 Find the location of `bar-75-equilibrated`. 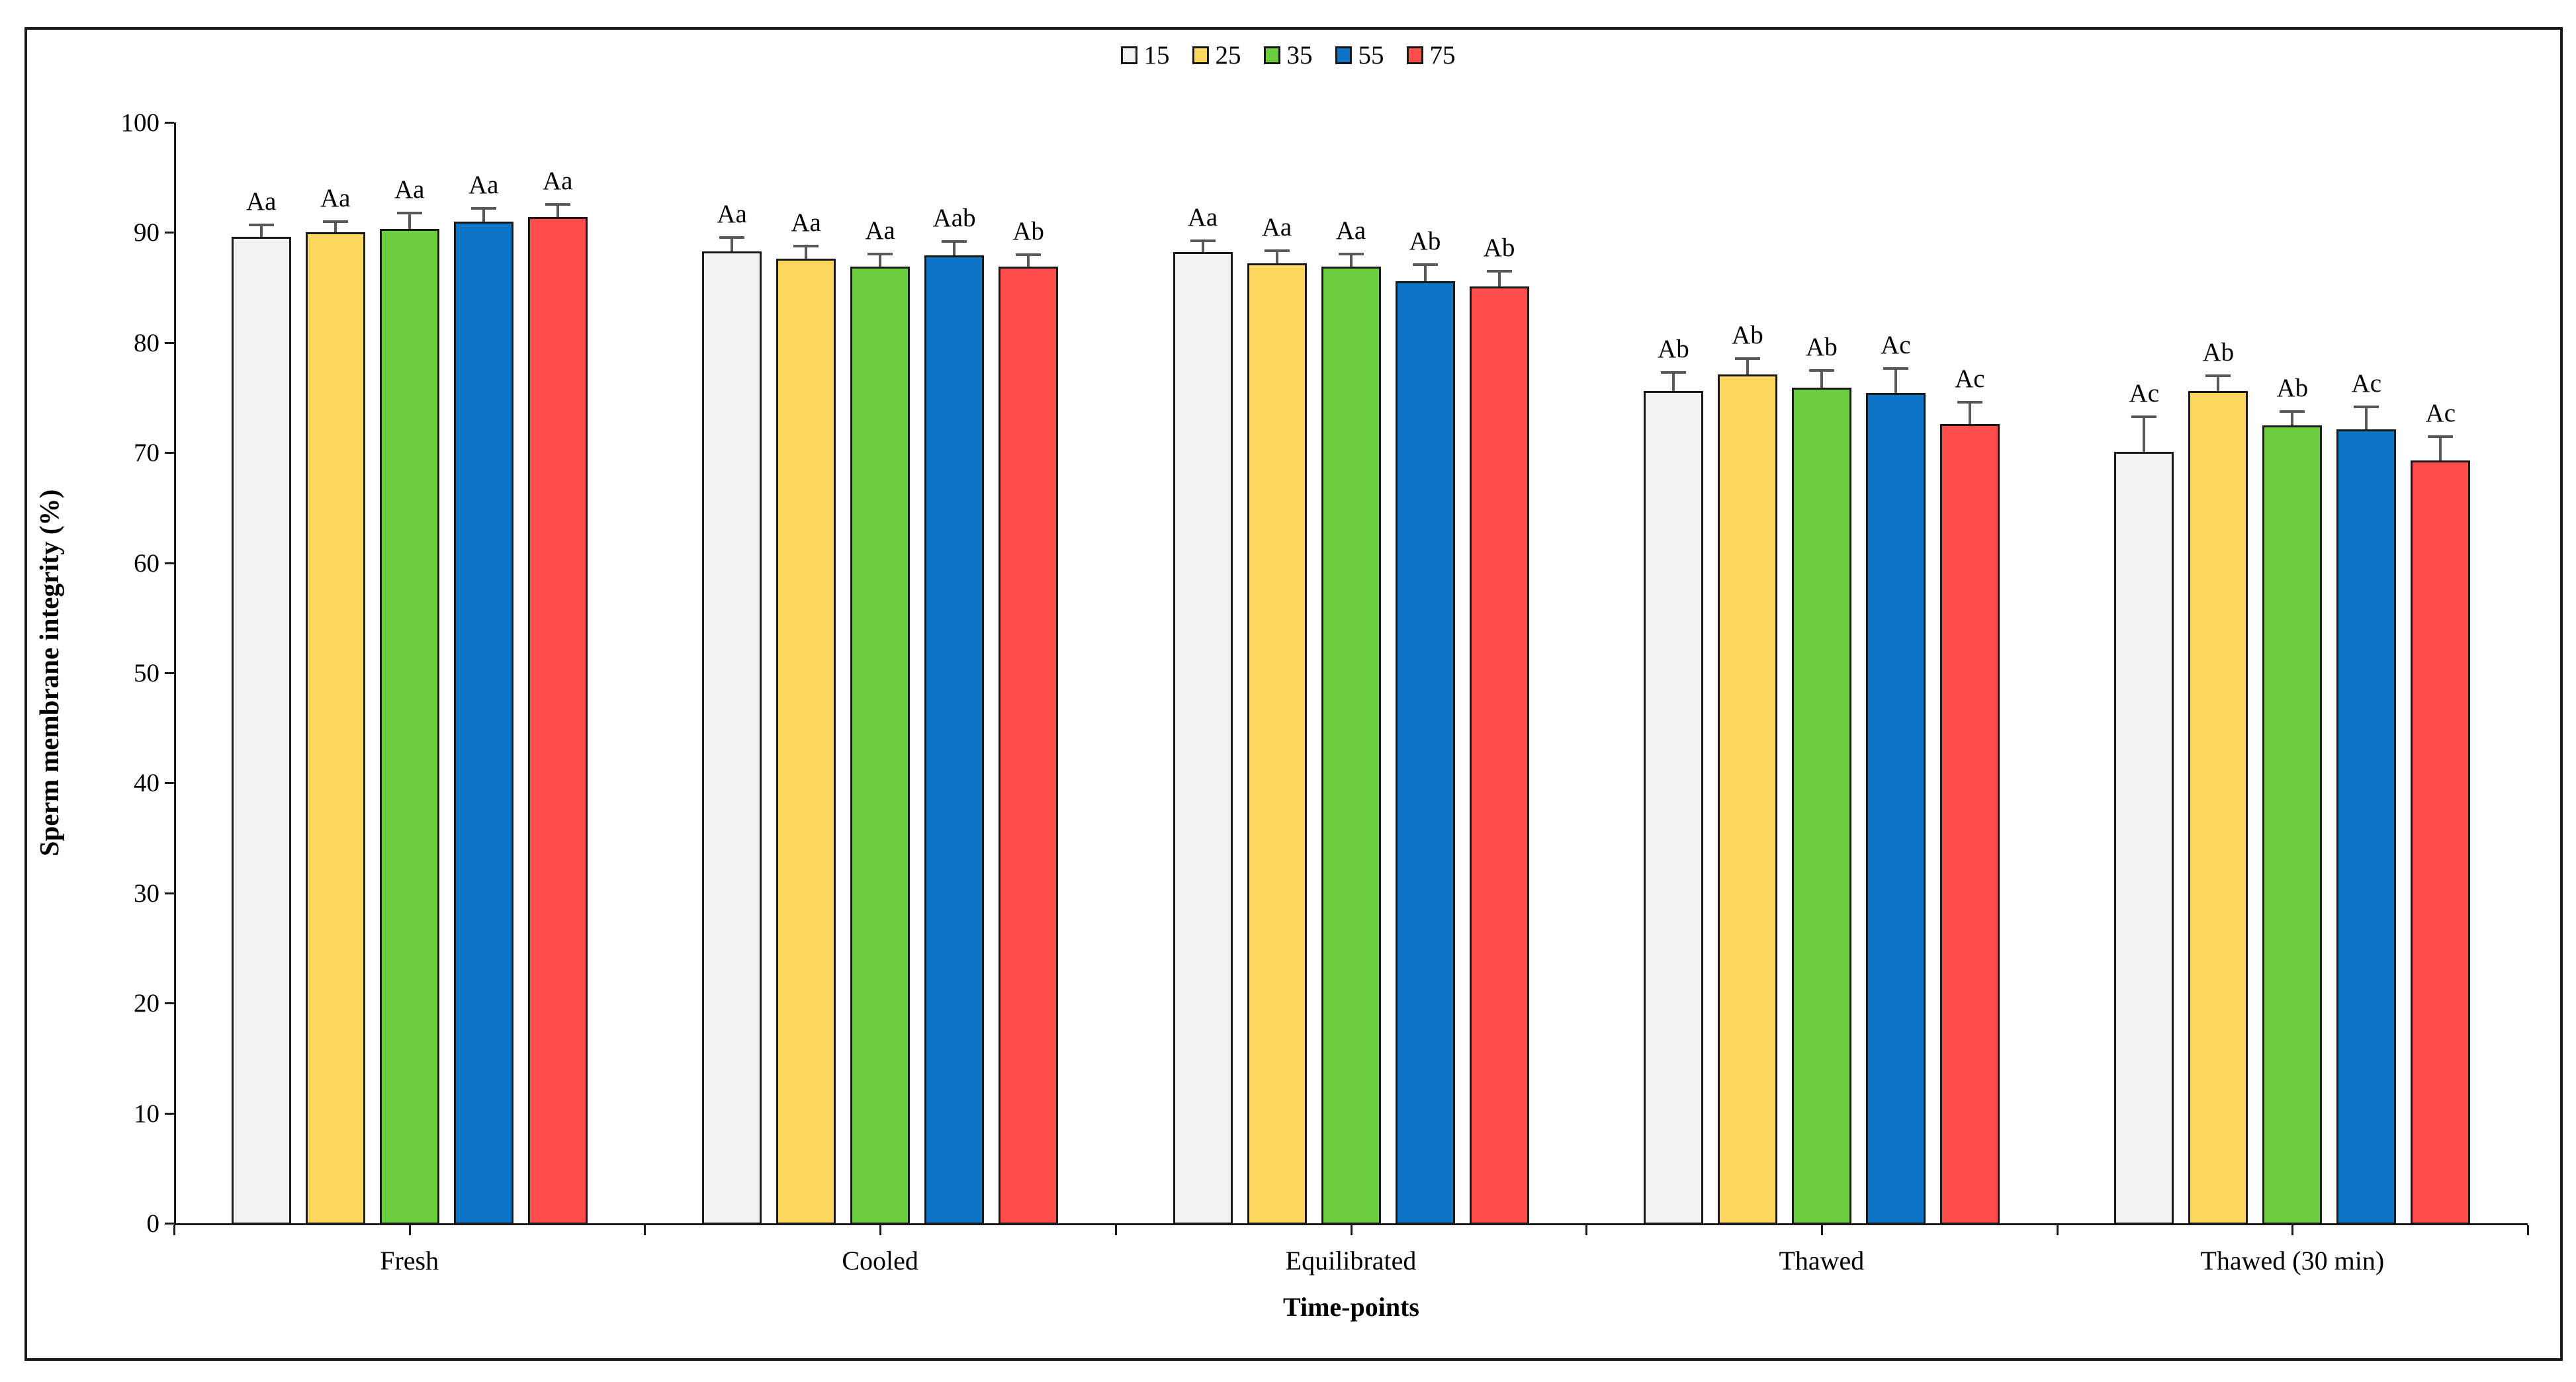

bar-75-equilibrated is located at coordinates (1499, 755).